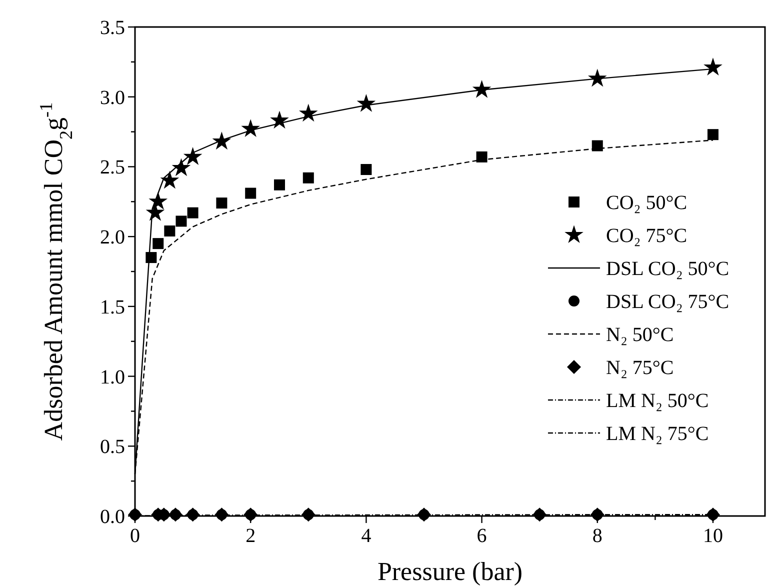 Image resolution: width=768 pixels, height=586 pixels. Describe the element at coordinates (450, 571) in the screenshot. I see `x-axis-title: Pressure (bar)` at that location.